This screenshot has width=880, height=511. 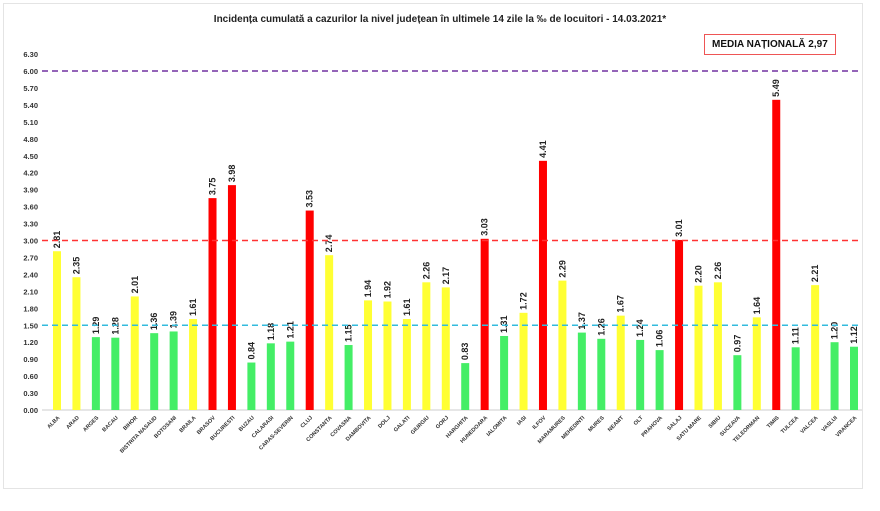 What do you see at coordinates (485, 227) in the screenshot?
I see `value-label: 3.03` at bounding box center [485, 227].